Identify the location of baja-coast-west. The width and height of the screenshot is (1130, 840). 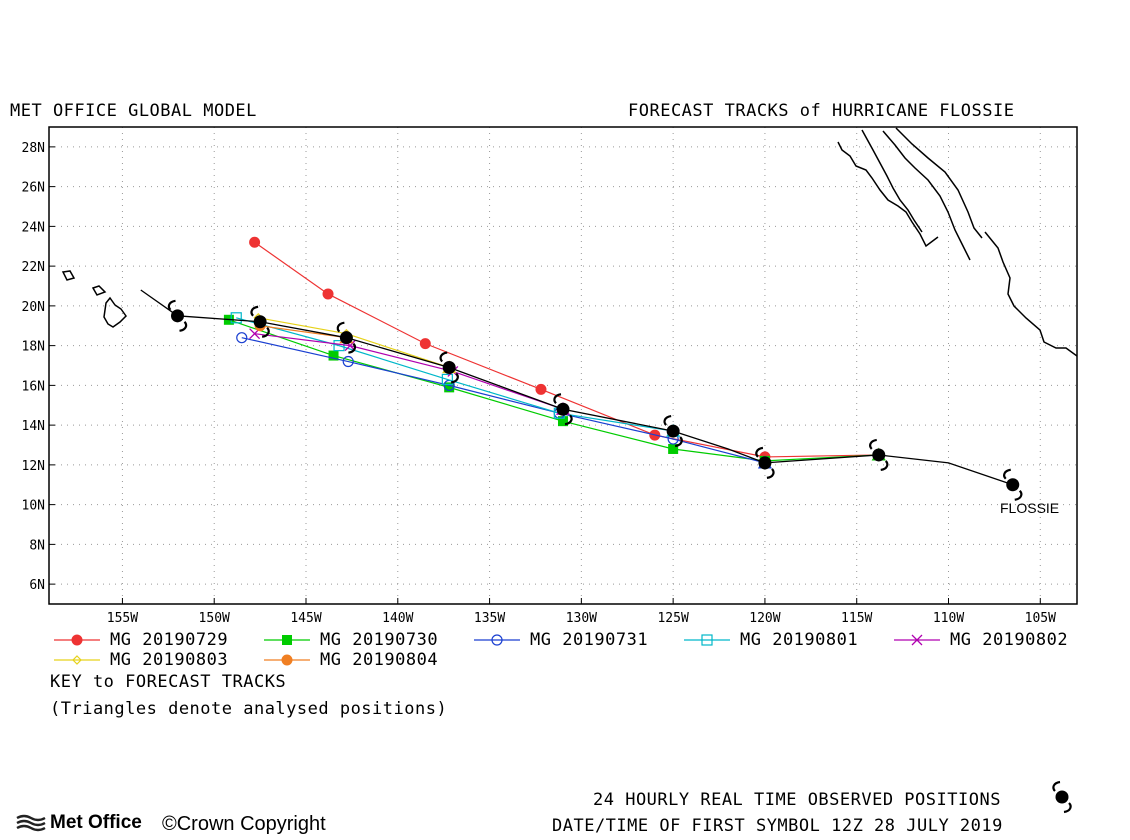
(888, 194).